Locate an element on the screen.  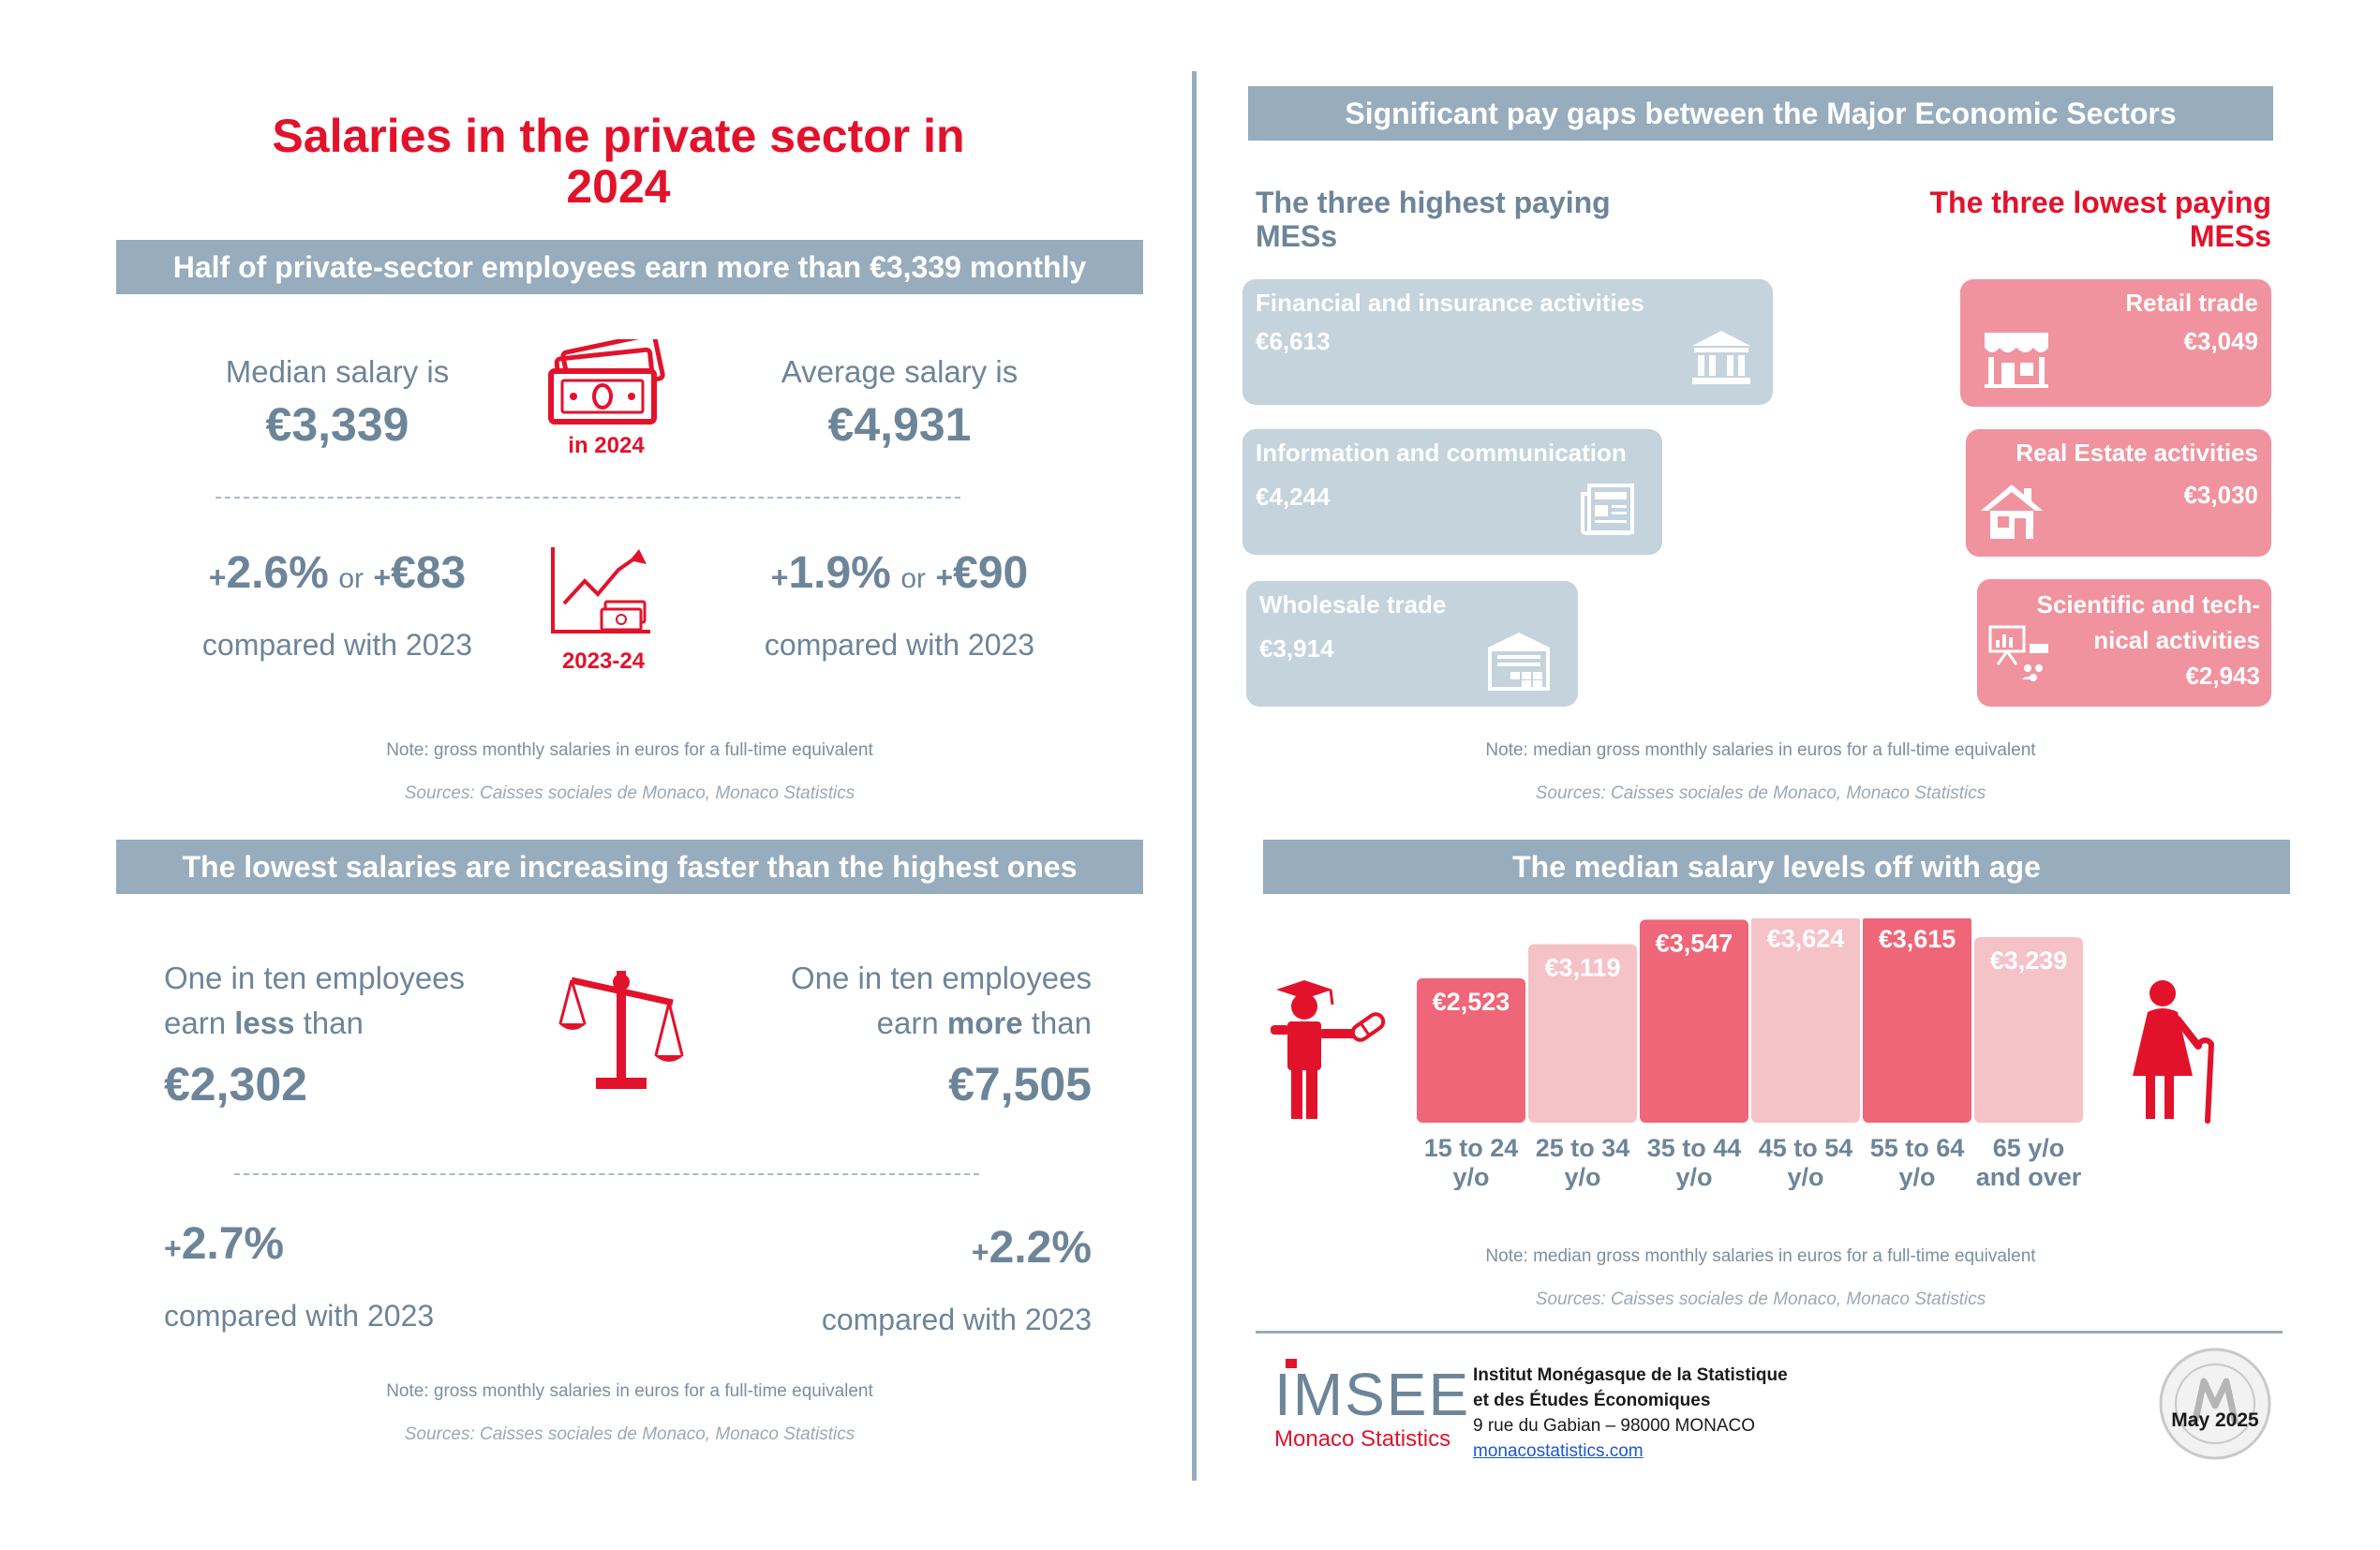
banknotes-caption: in 2024 is located at coordinates (606, 446).